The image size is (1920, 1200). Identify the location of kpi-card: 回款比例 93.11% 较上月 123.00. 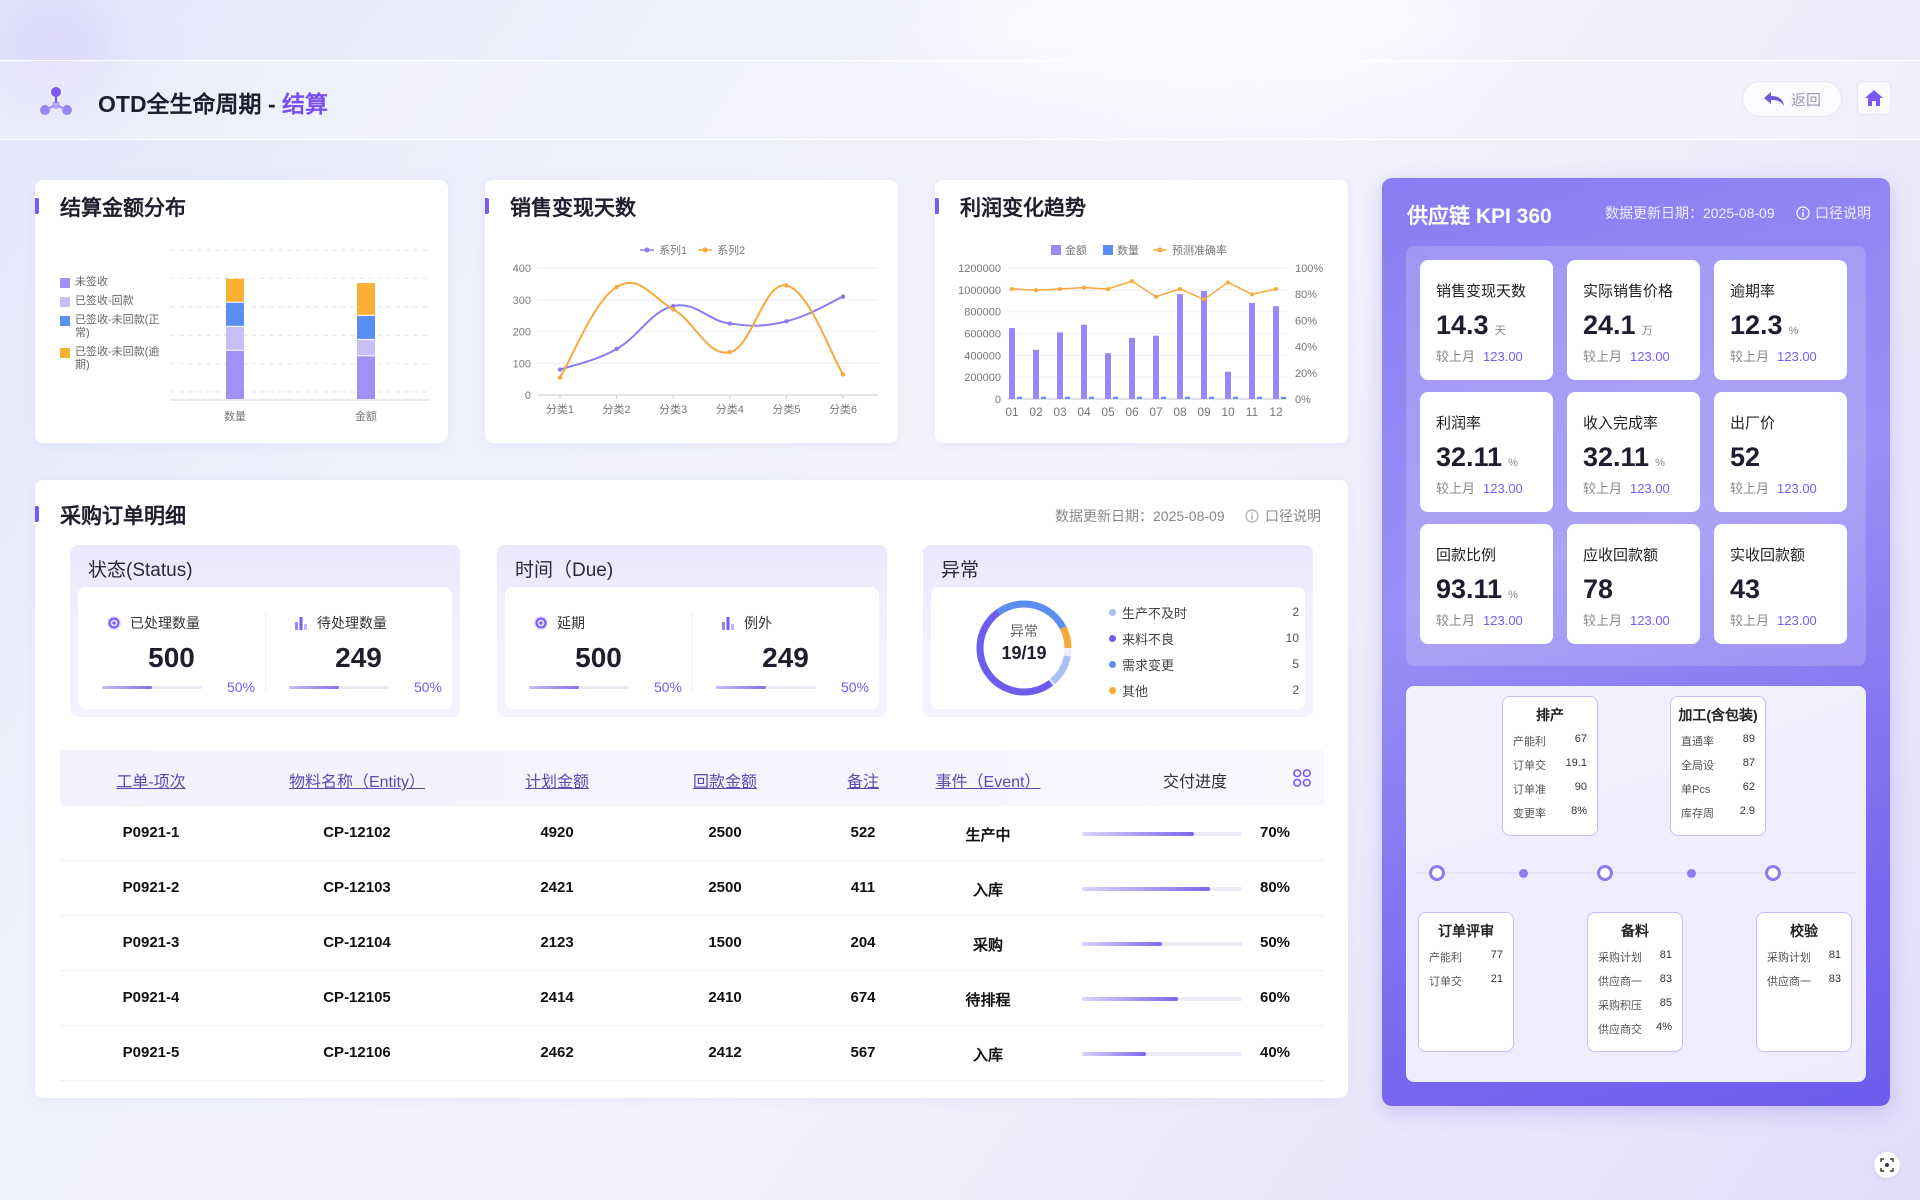
(1486, 584).